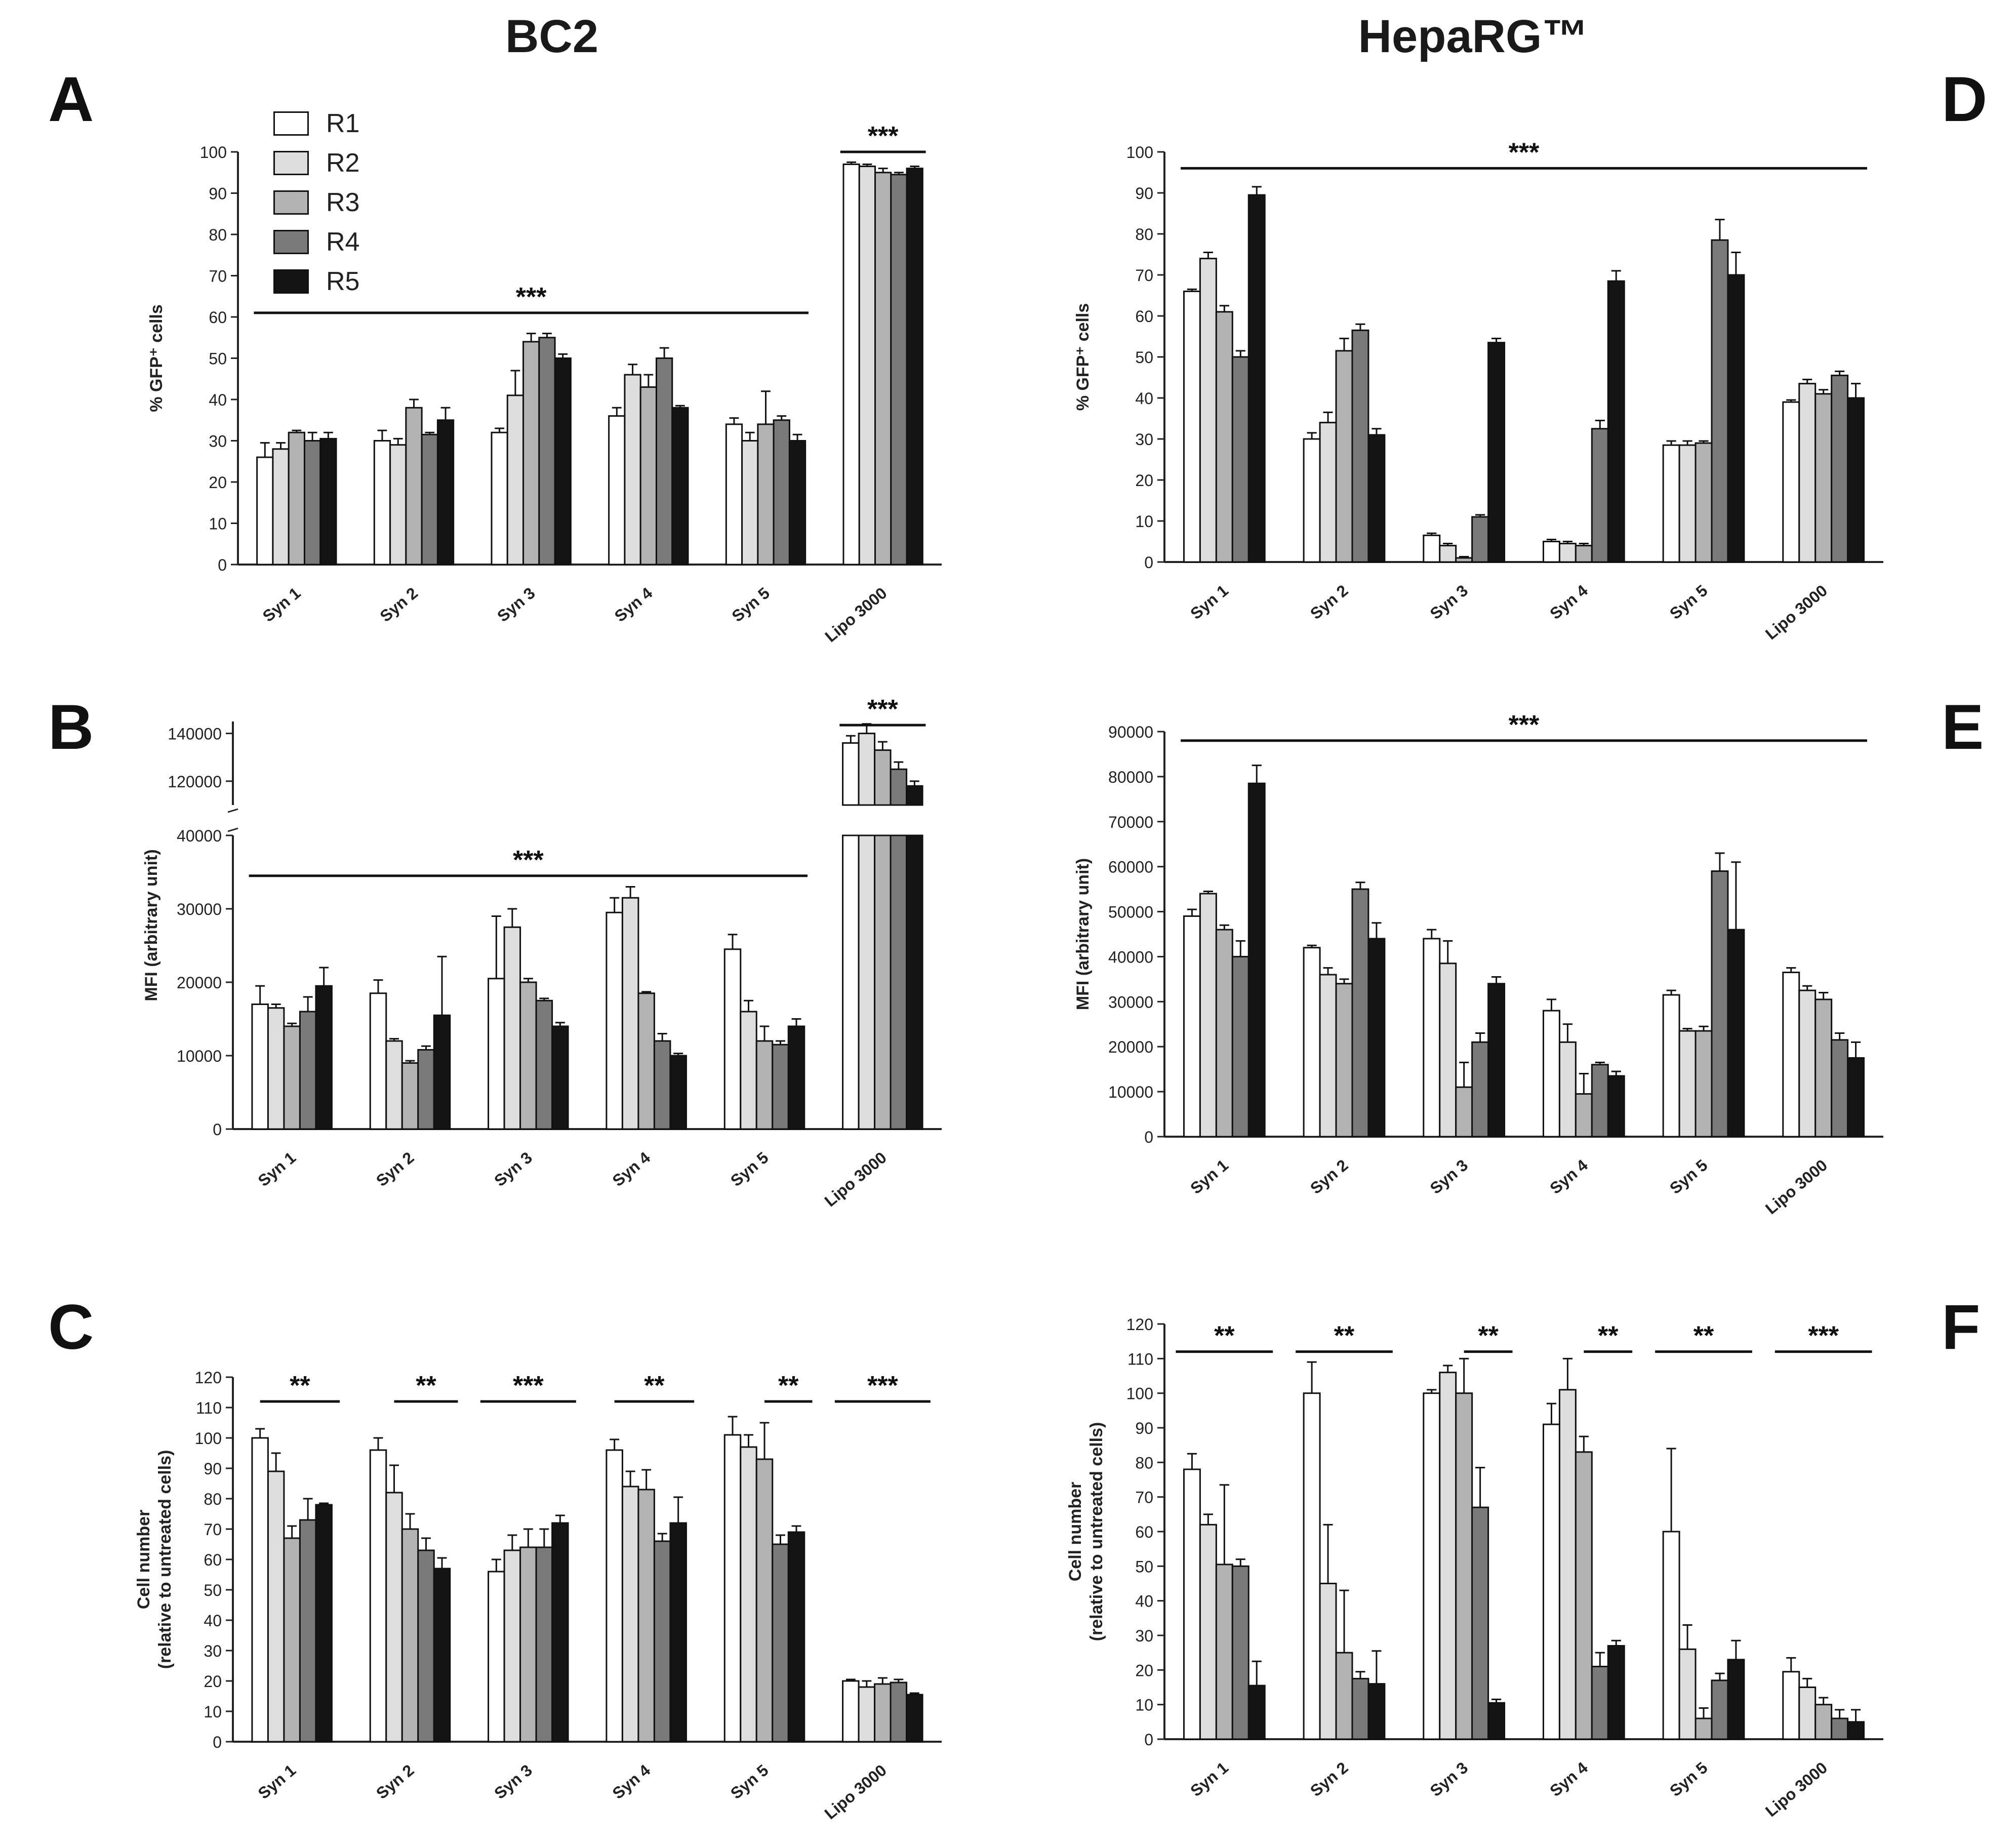  I want to click on panel-letter-a: A, so click(71, 99).